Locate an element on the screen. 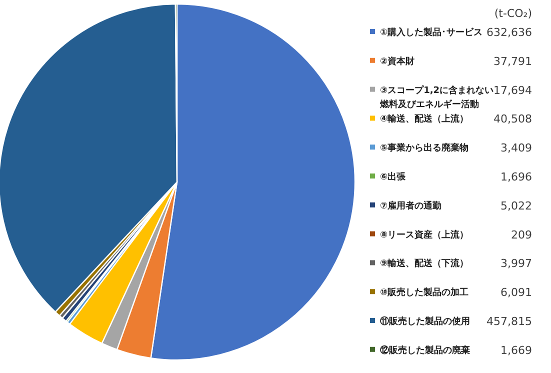 The width and height of the screenshot is (551, 373). legend-label: ⑤事業から出る廃棄物 is located at coordinates (424, 148).